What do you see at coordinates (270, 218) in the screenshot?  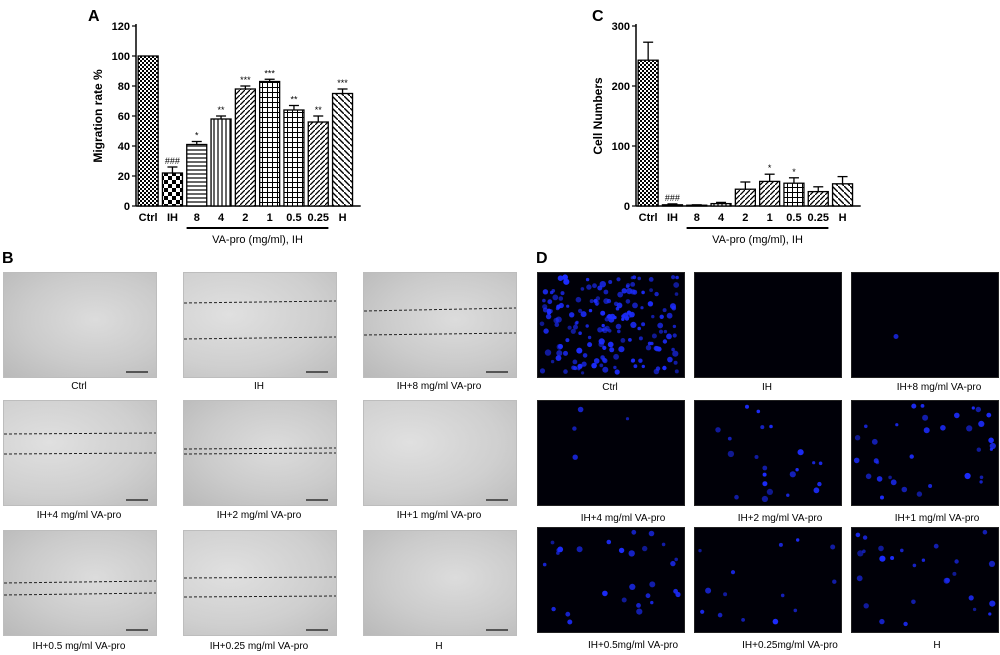 I see `category-label: 1` at bounding box center [270, 218].